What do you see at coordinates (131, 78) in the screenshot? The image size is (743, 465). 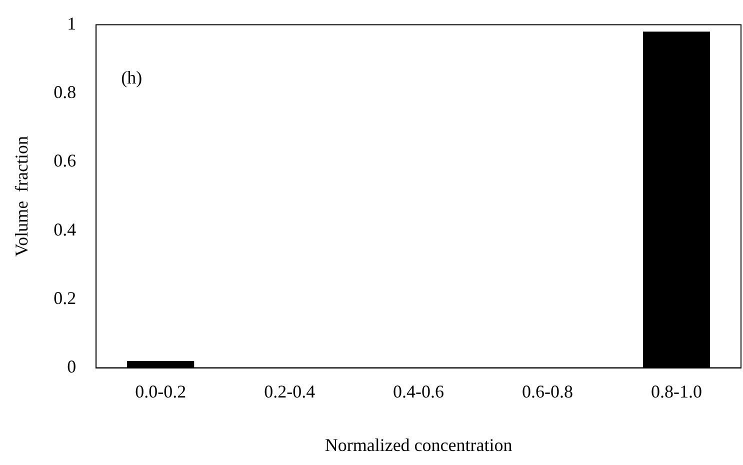 I see `annotation: (h)` at bounding box center [131, 78].